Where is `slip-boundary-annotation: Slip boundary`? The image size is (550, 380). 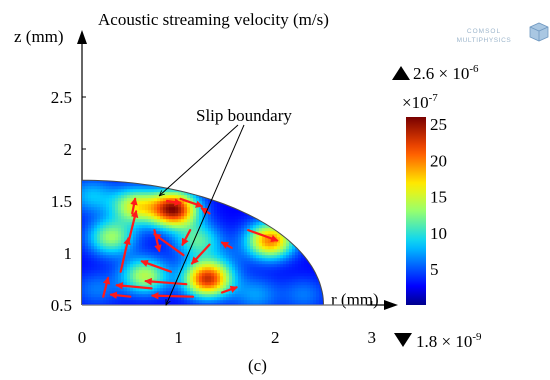 slip-boundary-annotation: Slip boundary is located at coordinates (225, 205).